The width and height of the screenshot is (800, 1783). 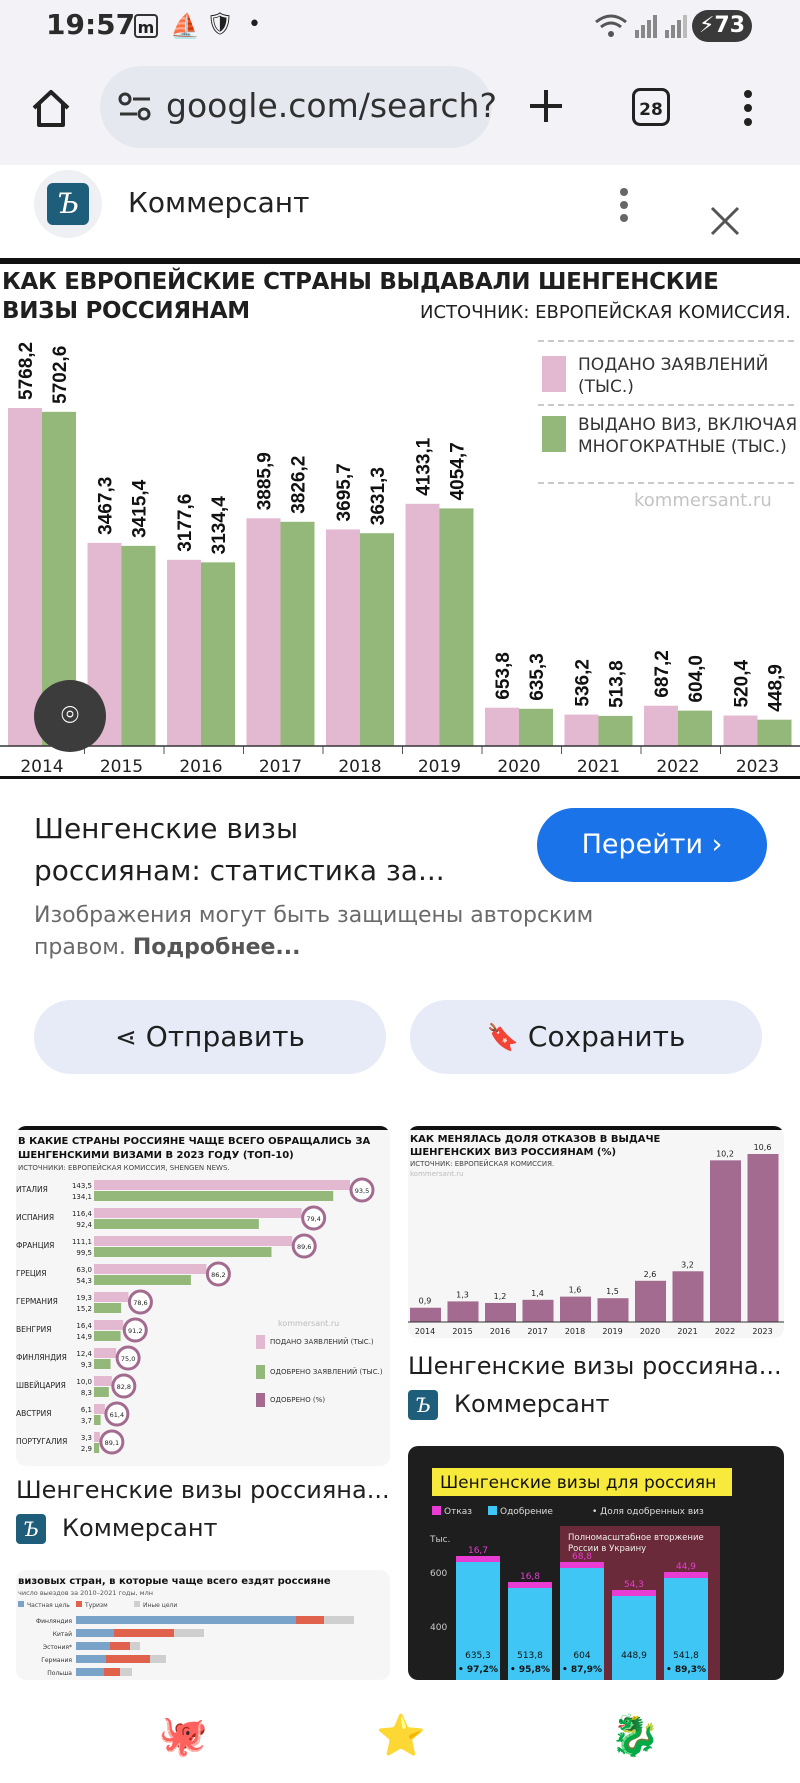 I want to click on country-label: ИСПАНИЯ, so click(x=35, y=1217).